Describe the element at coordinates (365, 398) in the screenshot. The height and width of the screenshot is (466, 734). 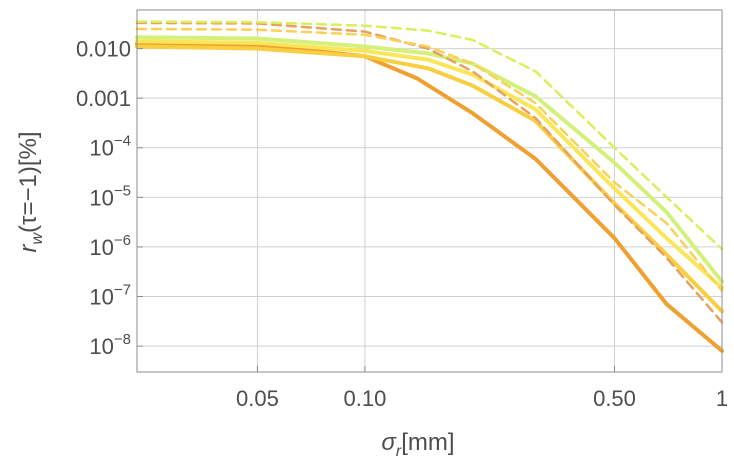
I see `x-tick-label: 0.10` at that location.